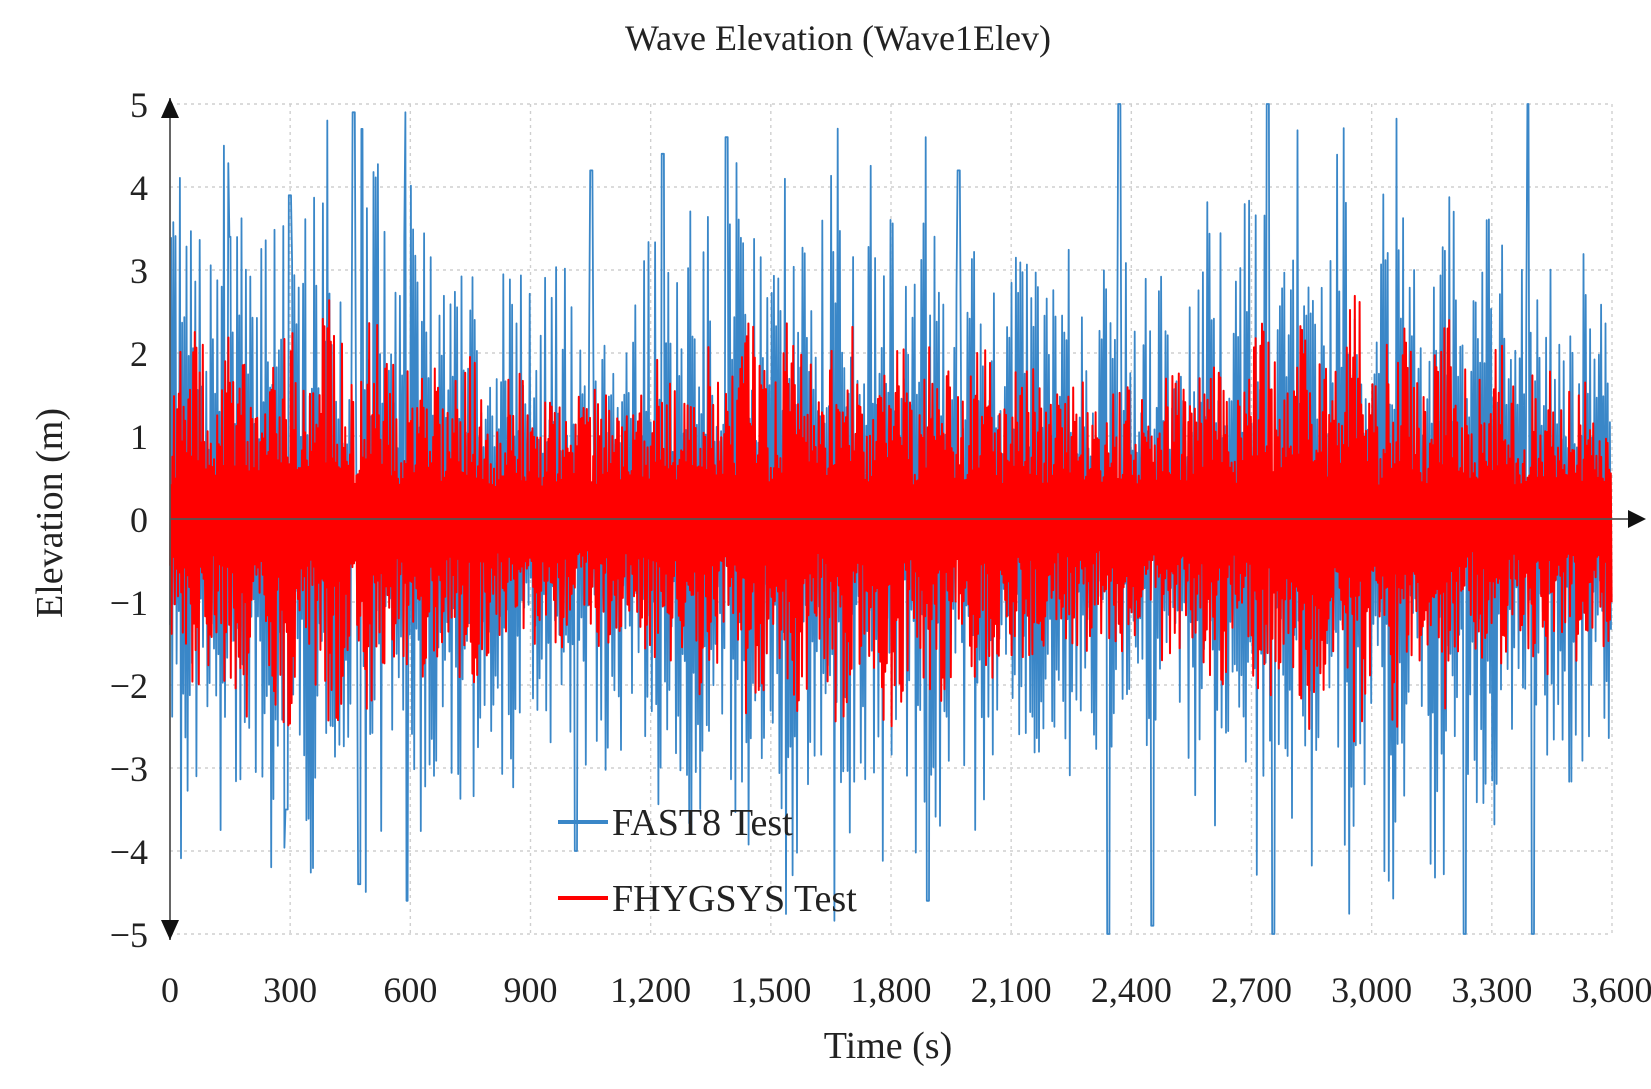  I want to click on y-tick-label: 3, so click(139, 271).